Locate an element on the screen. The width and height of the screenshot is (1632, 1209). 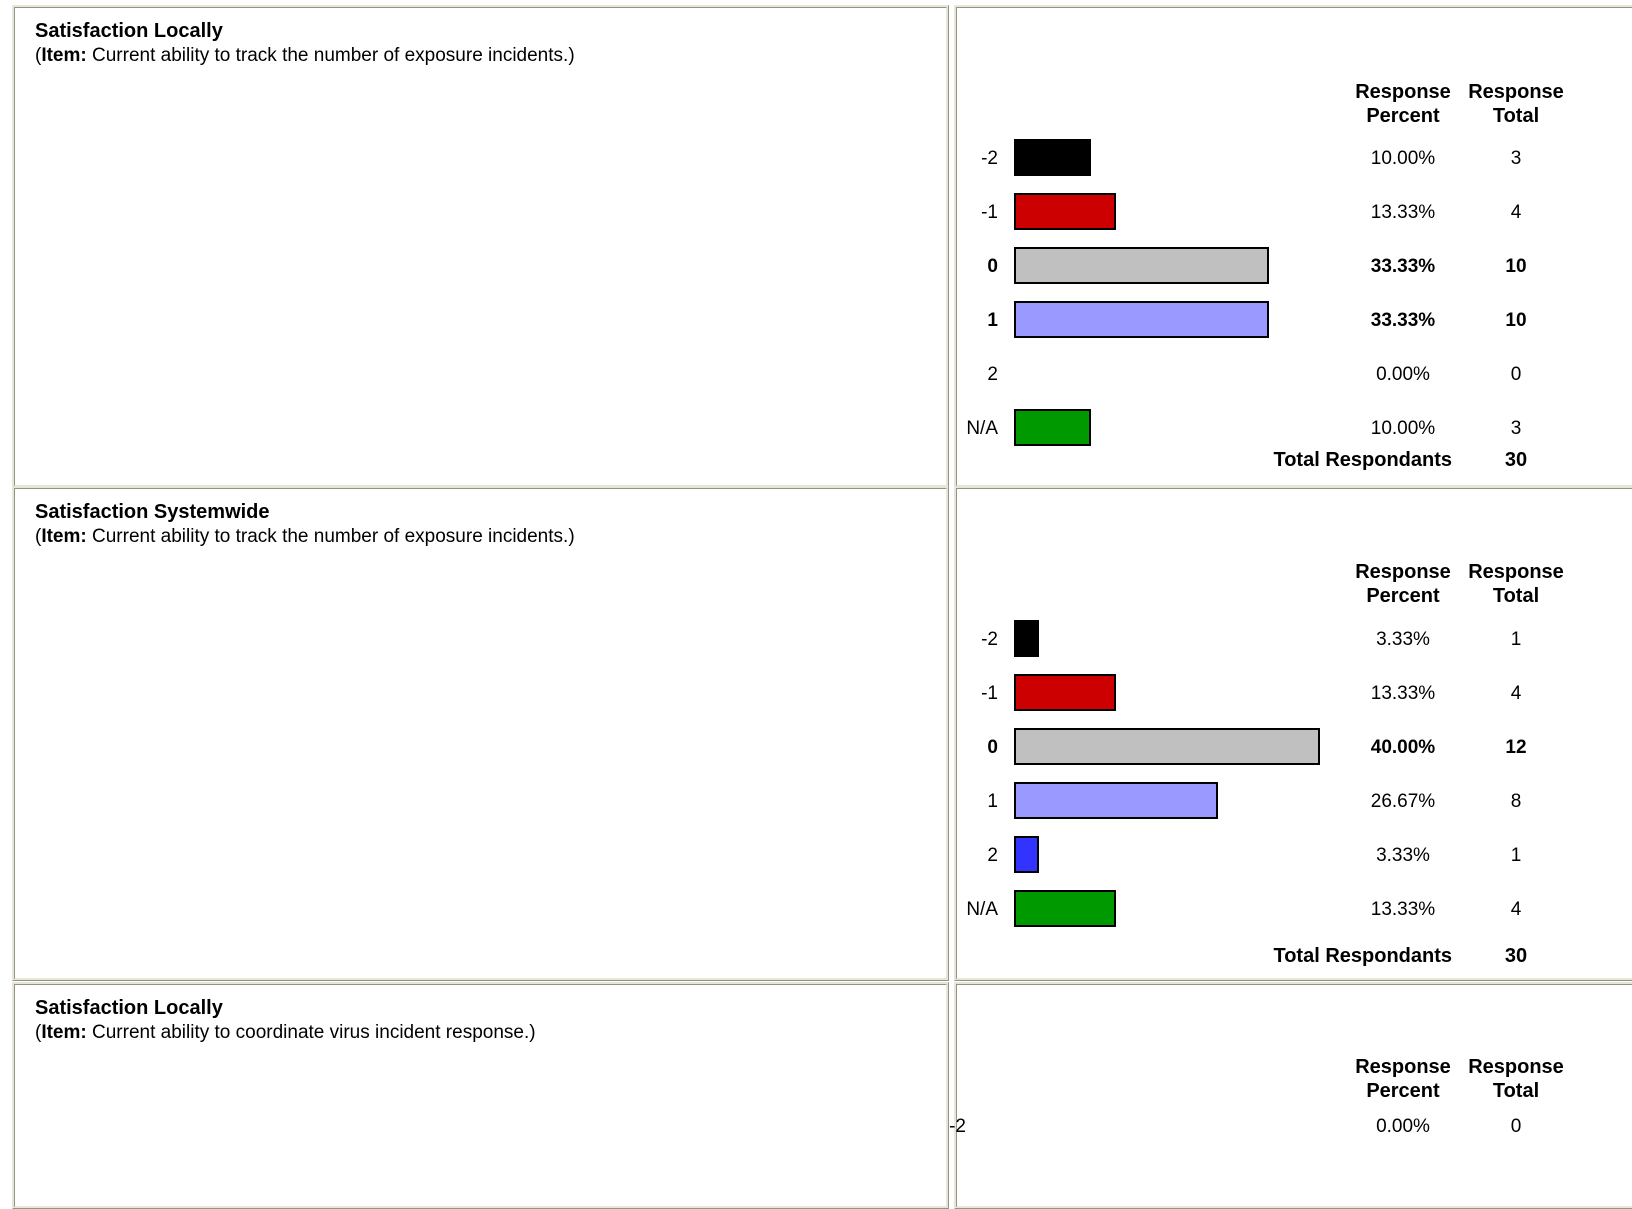
results-cell is located at coordinates (1293, 1095).